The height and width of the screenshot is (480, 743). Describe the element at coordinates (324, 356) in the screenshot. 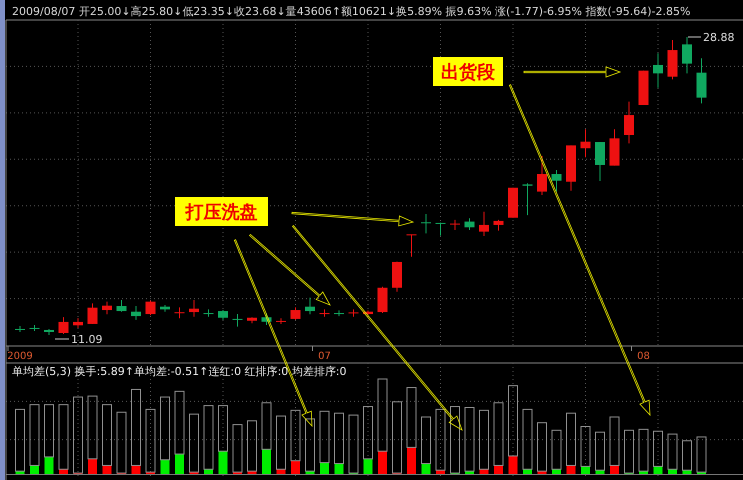

I see `x-tick-label: 07` at that location.